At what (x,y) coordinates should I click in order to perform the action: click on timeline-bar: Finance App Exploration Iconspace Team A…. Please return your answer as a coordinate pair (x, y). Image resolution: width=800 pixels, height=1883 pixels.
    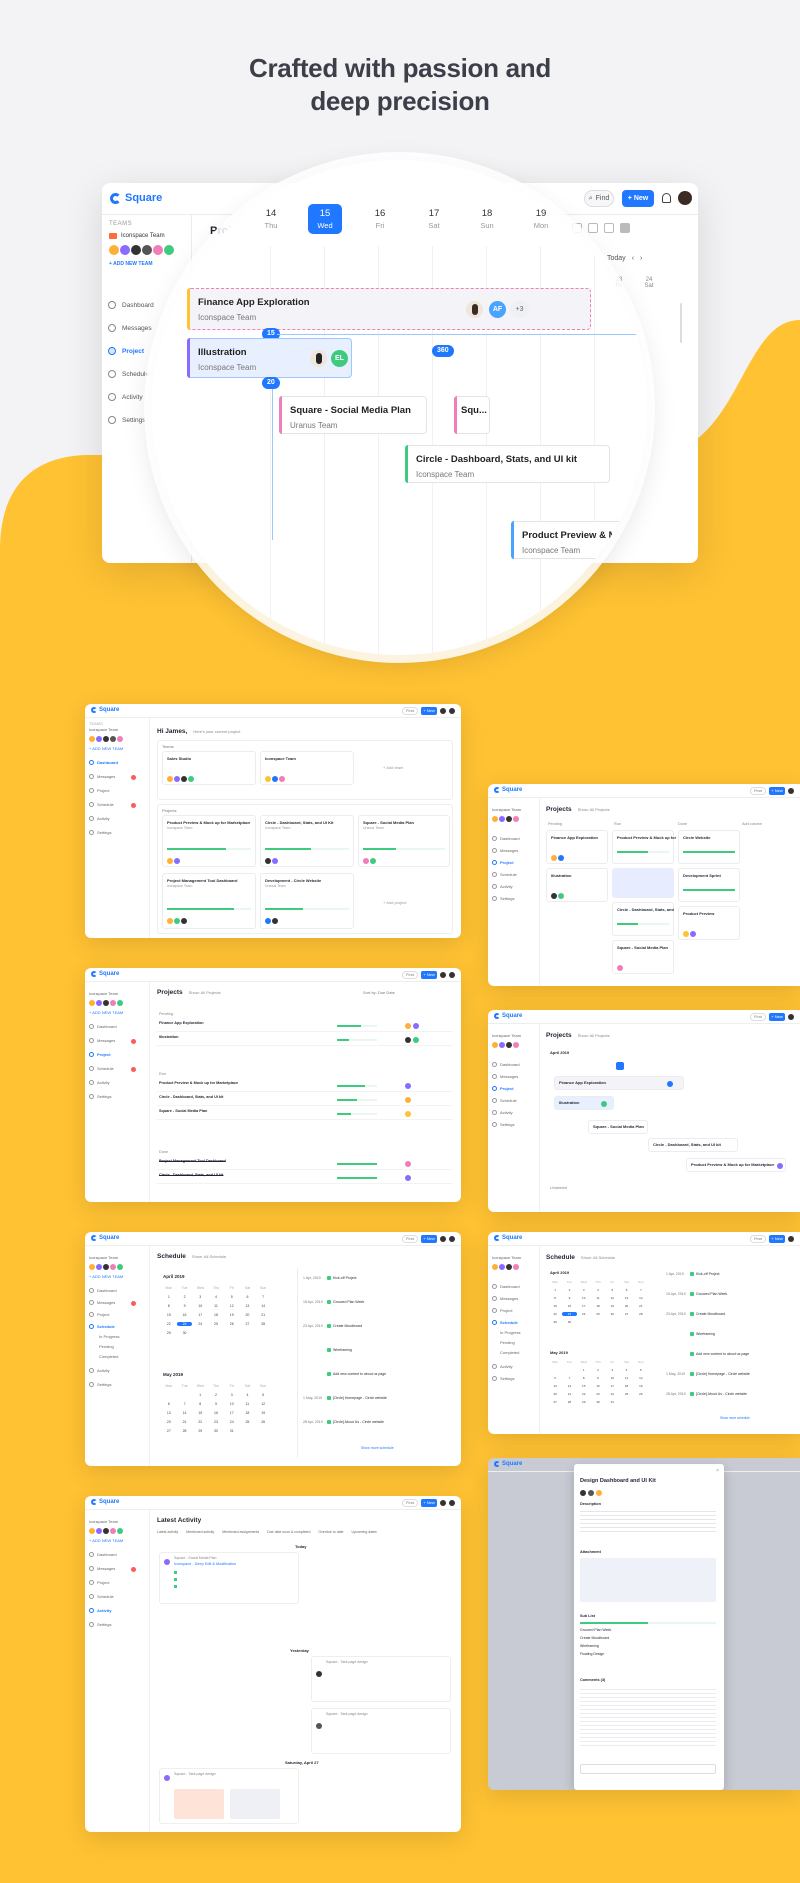
    Looking at the image, I should click on (389, 309).